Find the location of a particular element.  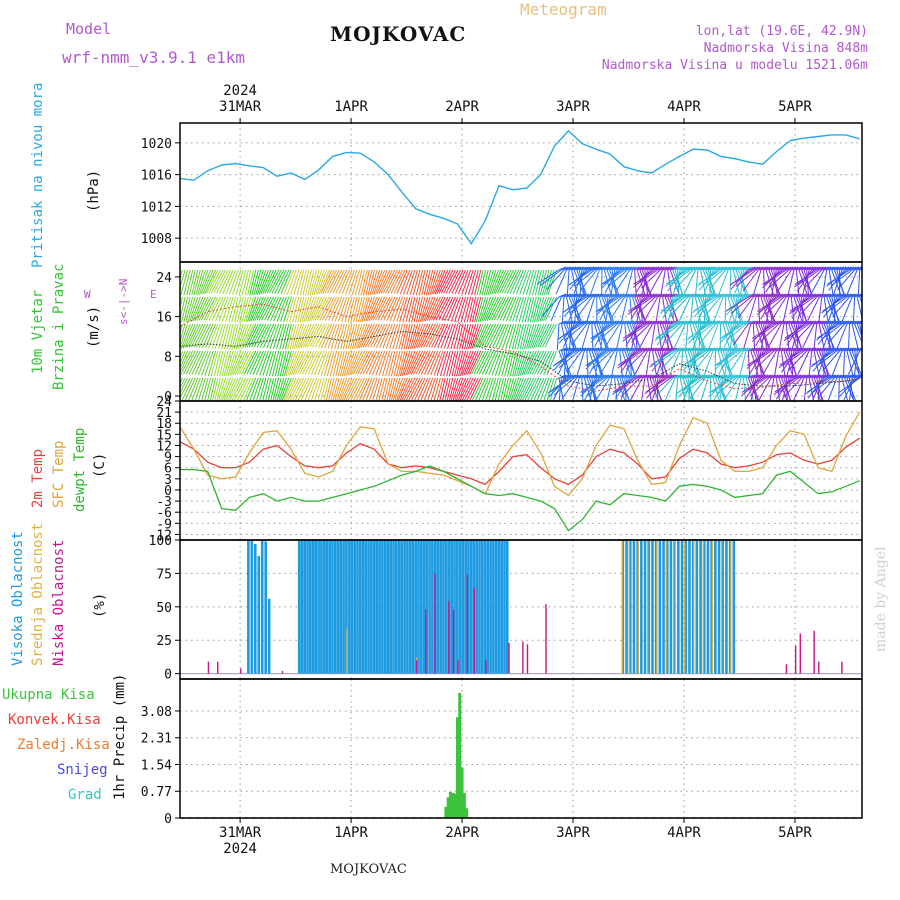

y-tick-label: 0 is located at coordinates (168, 819).